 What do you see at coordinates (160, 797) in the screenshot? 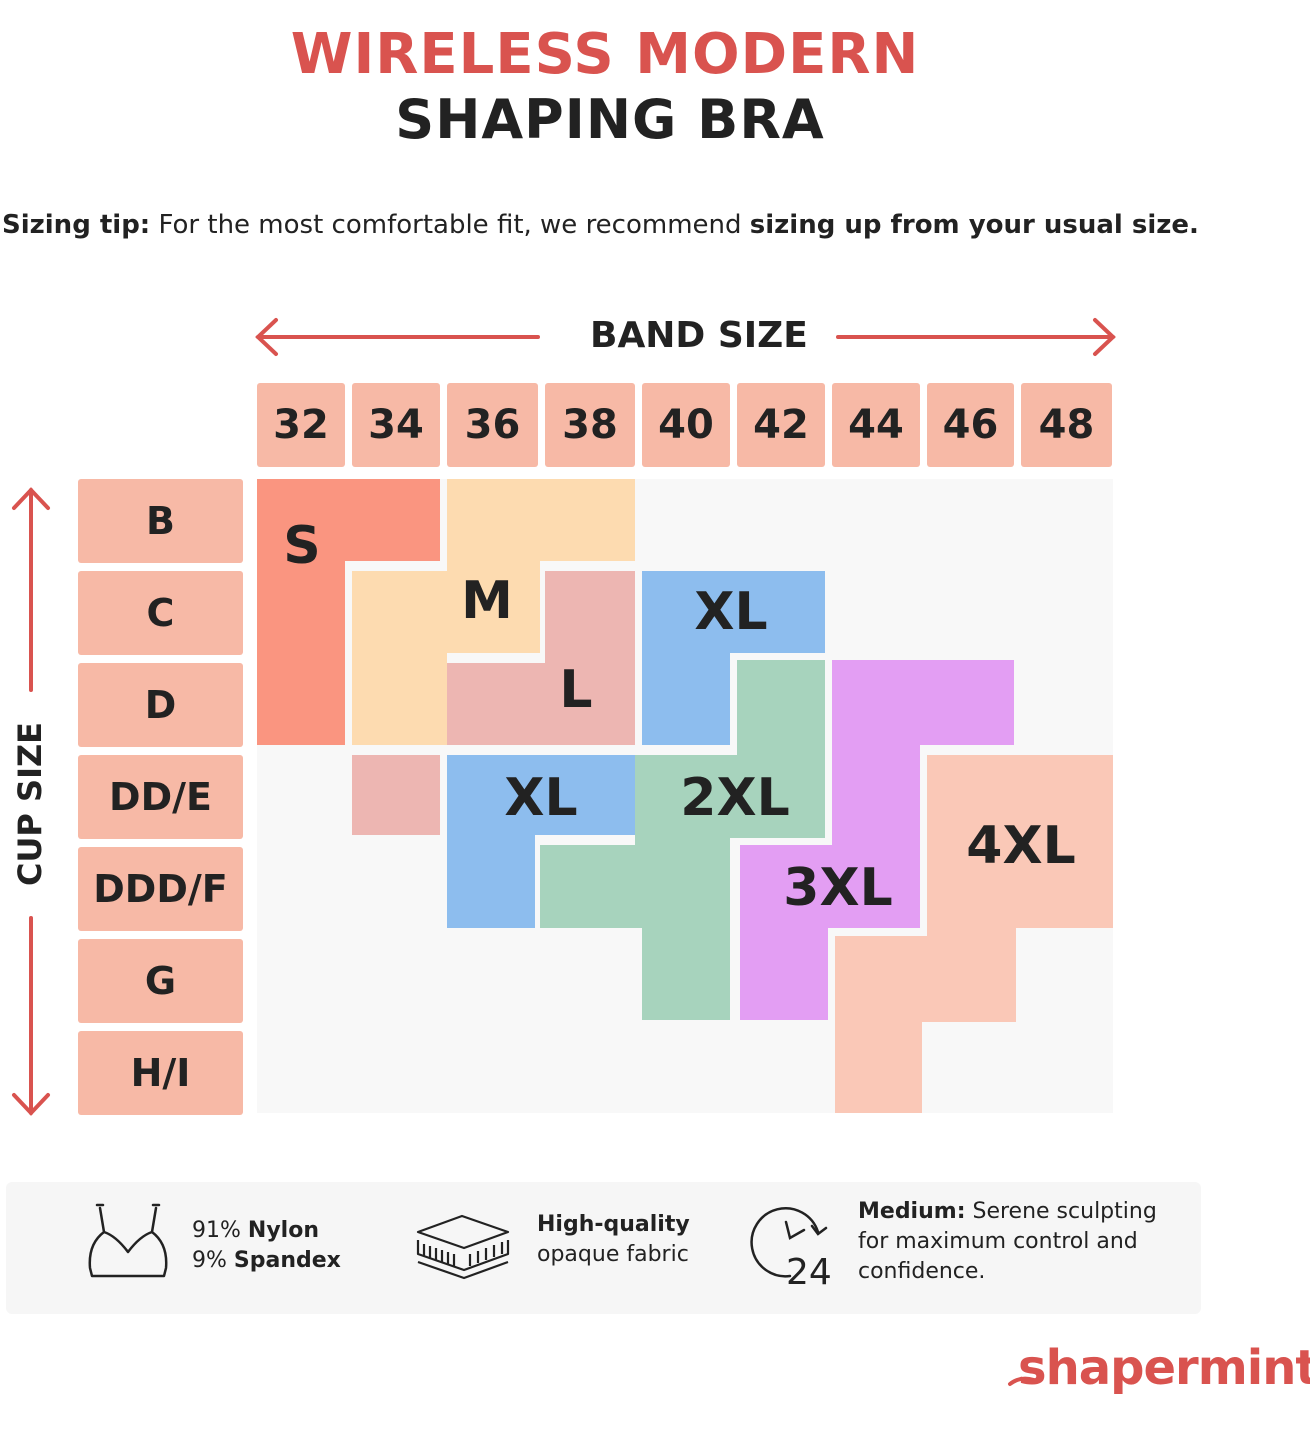
I see `cup-size-cell: DD/E` at bounding box center [160, 797].